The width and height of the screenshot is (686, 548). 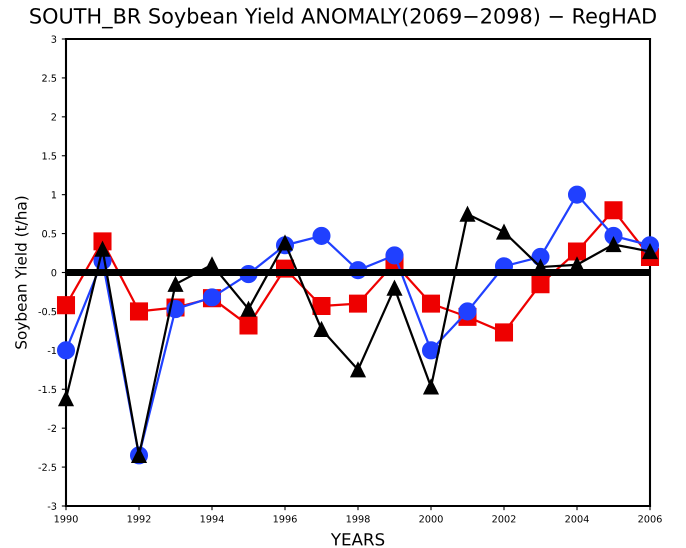 I want to click on y-tick-label: -1.5, so click(x=47, y=390).